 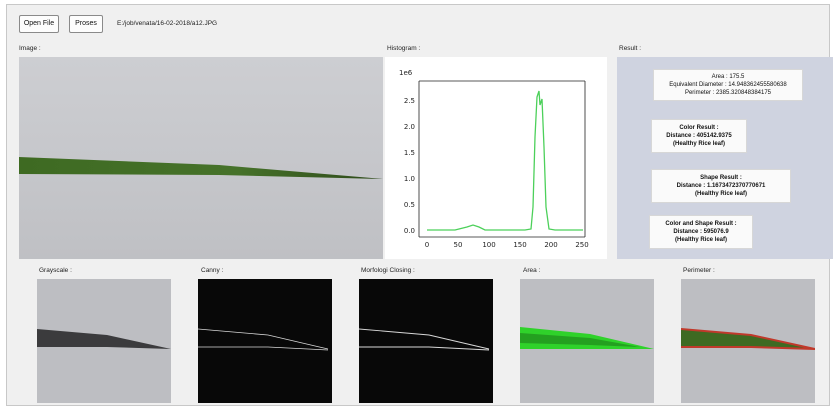 I want to click on combined-result-title: Color and Shape Result :, so click(x=701, y=224).